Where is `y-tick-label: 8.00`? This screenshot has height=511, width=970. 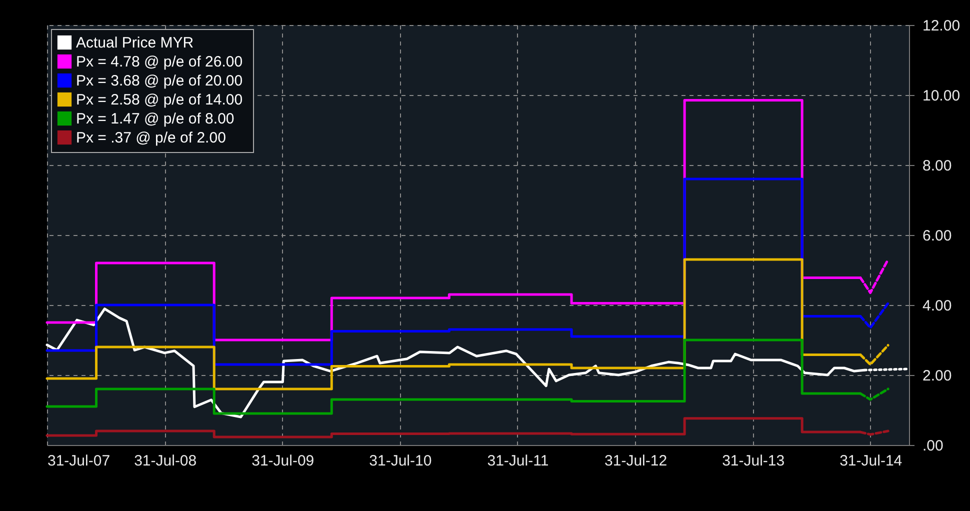
y-tick-label: 8.00 is located at coordinates (937, 166).